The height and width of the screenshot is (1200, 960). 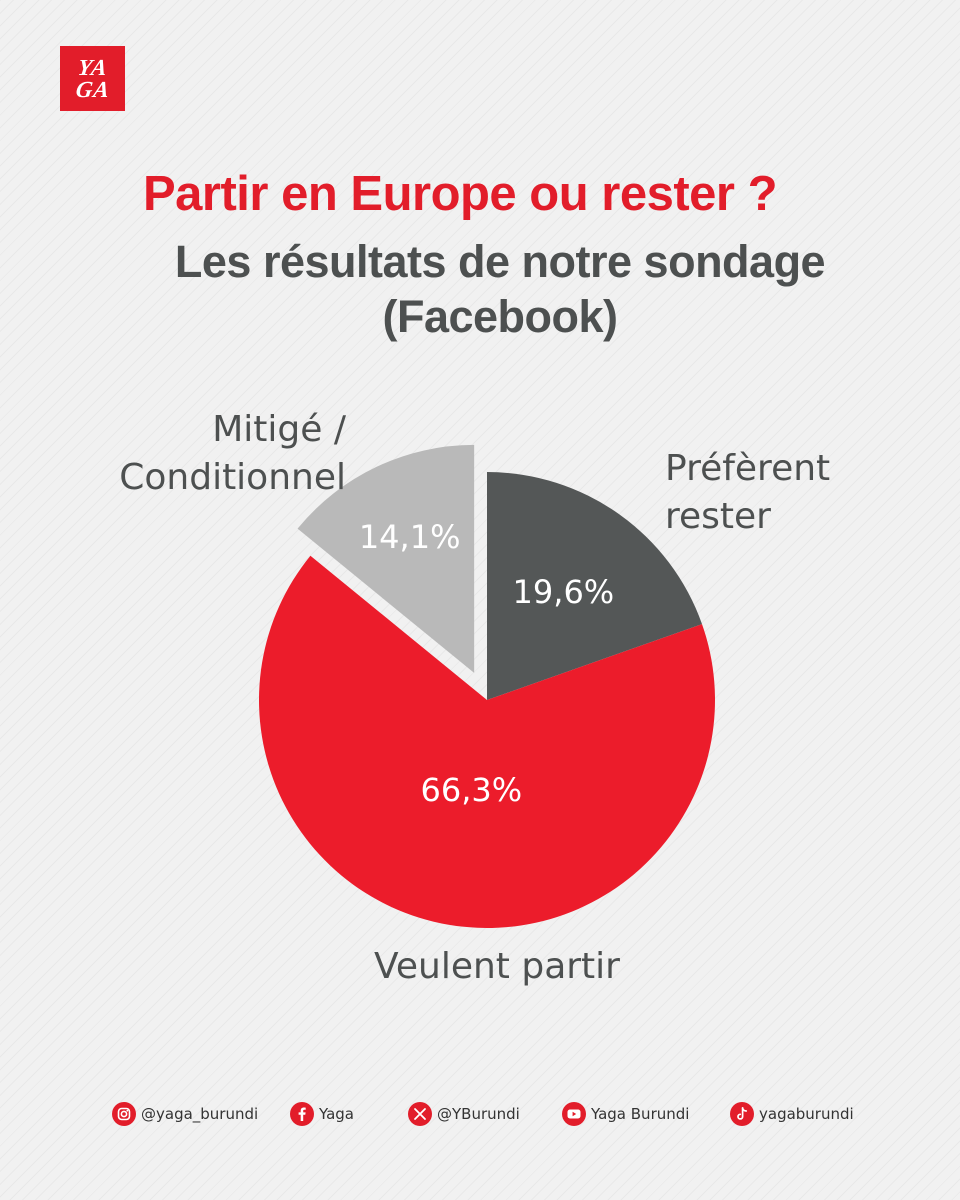 What do you see at coordinates (574, 1114) in the screenshot?
I see `youtube-icon` at bounding box center [574, 1114].